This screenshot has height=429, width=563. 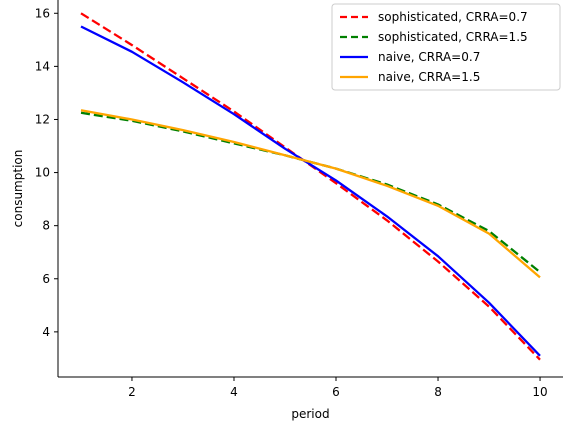 What do you see at coordinates (453, 17) in the screenshot?
I see `legend-label-0: sophisticated, CRRA=0.7` at bounding box center [453, 17].